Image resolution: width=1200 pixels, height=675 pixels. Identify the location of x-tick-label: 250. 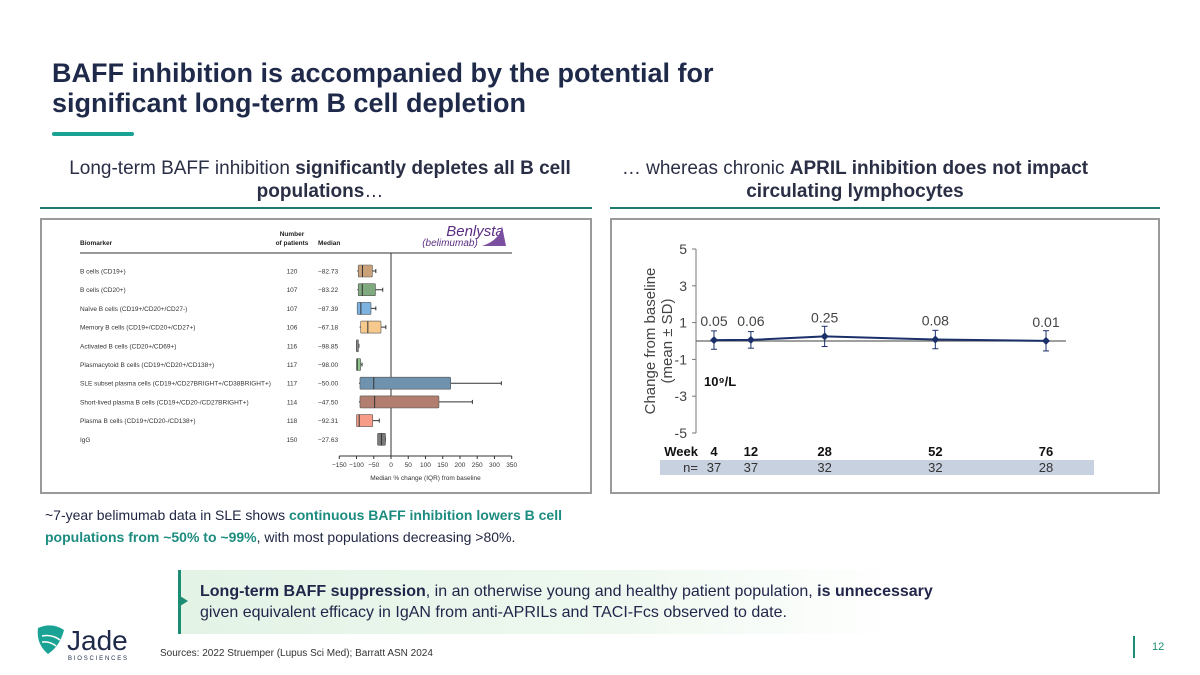
(477, 465).